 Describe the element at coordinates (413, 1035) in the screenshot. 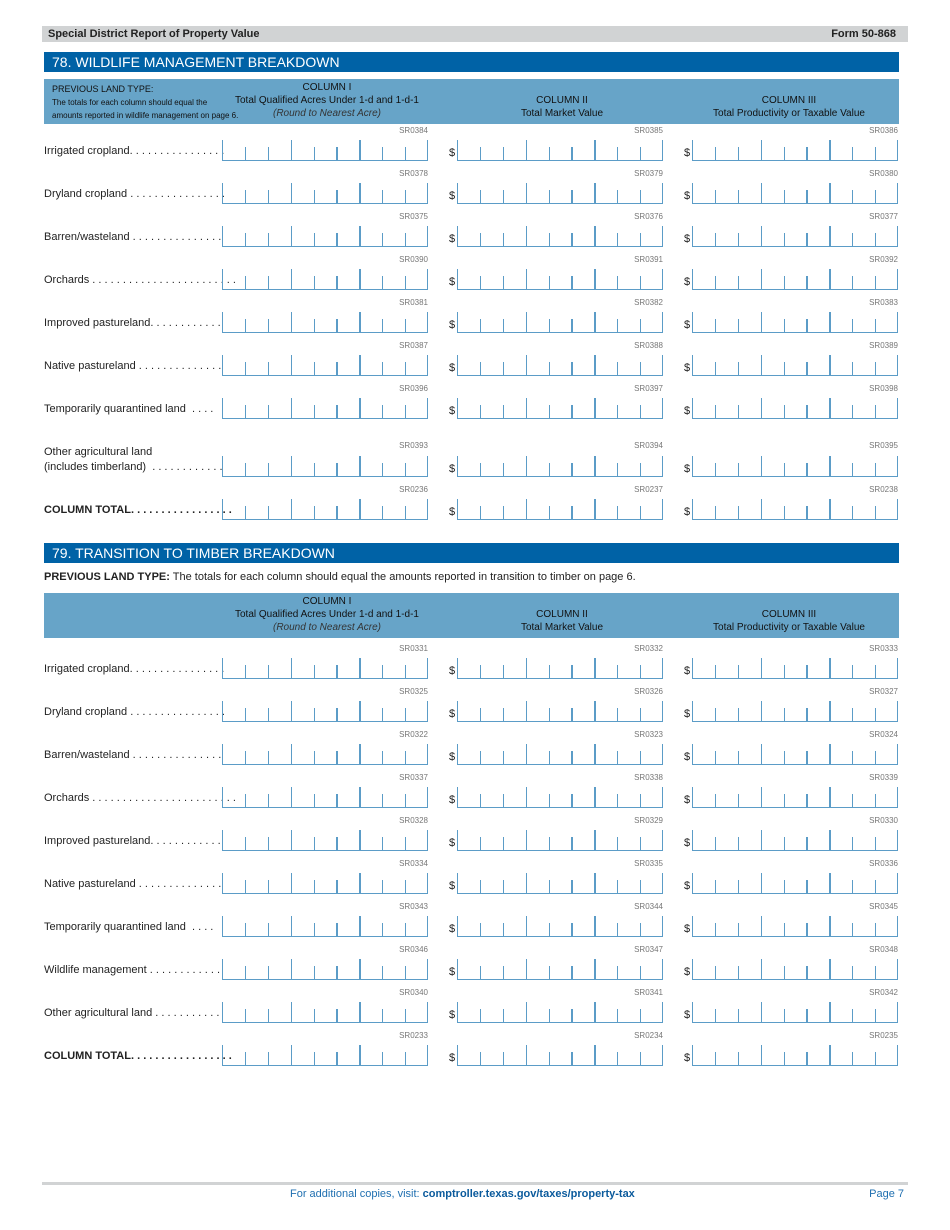

I see `field-code: SR0233` at that location.